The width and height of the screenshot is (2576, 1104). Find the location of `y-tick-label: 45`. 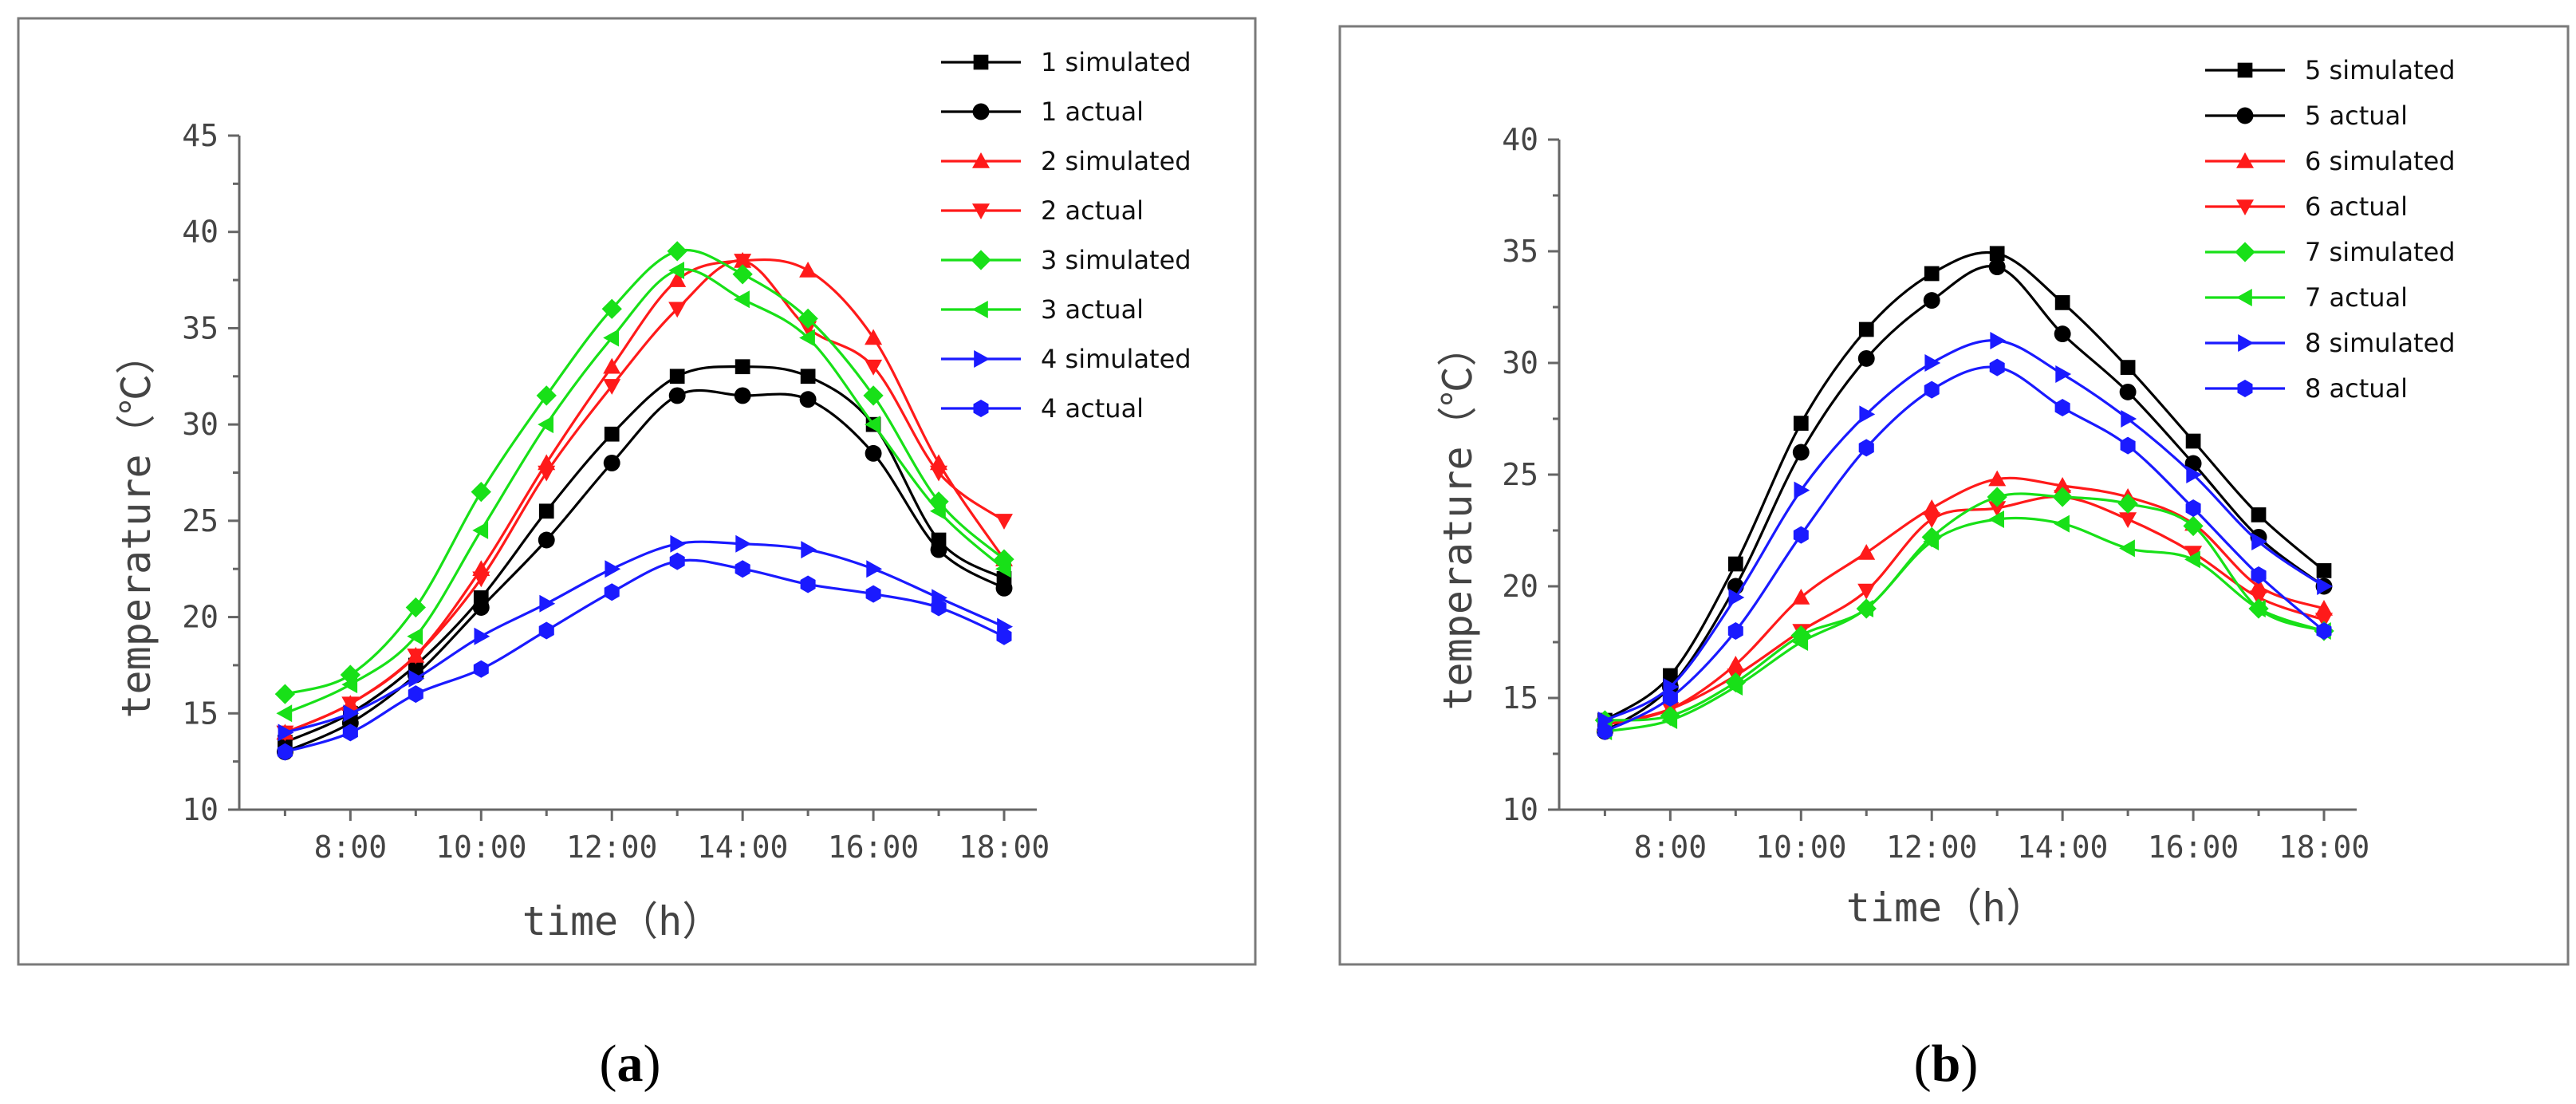

y-tick-label: 45 is located at coordinates (200, 135).